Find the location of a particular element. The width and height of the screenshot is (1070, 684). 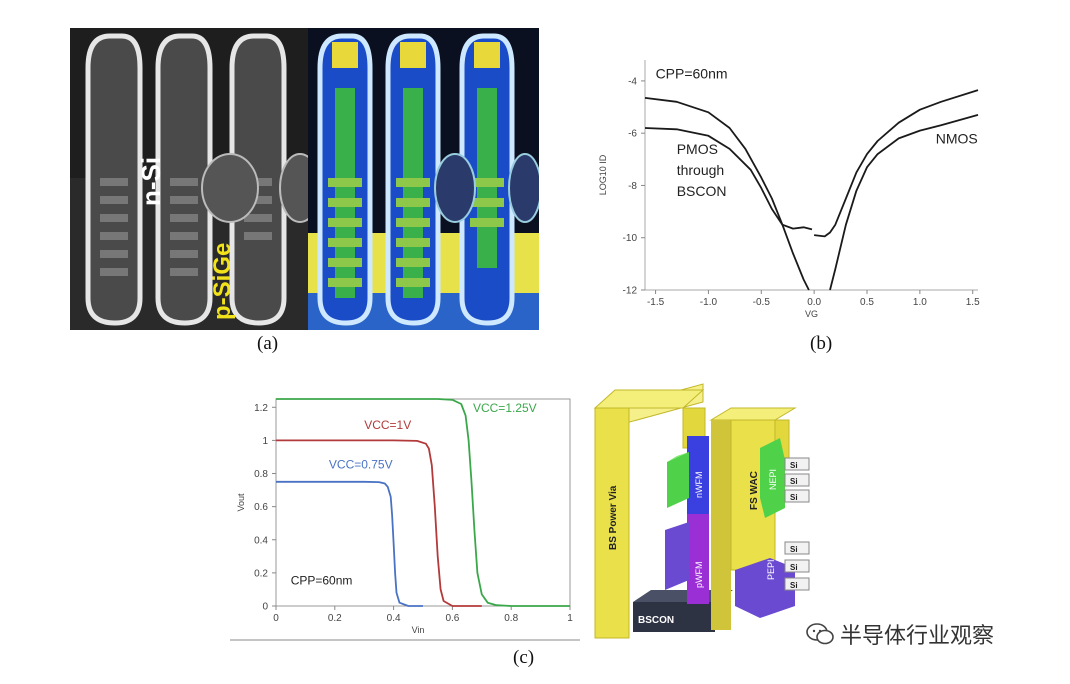

y-tick-label: 0.8 is located at coordinates (261, 474).